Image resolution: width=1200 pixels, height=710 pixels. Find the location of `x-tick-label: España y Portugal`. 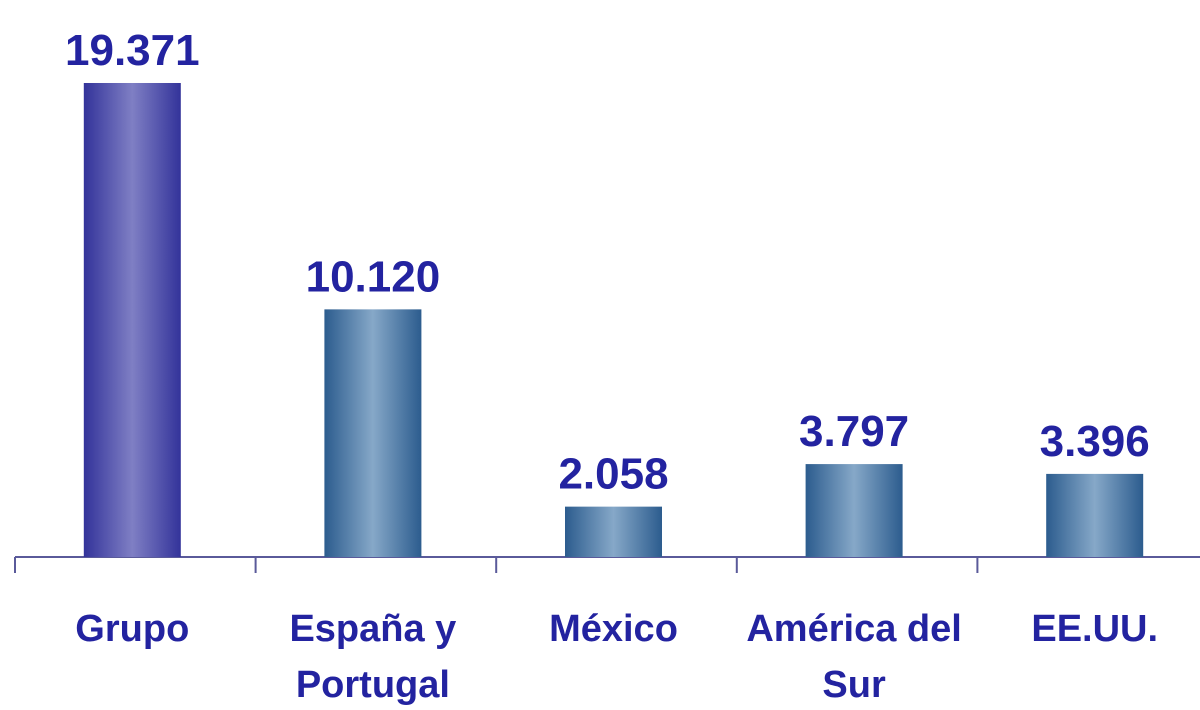

x-tick-label: España y Portugal is located at coordinates (372, 657).